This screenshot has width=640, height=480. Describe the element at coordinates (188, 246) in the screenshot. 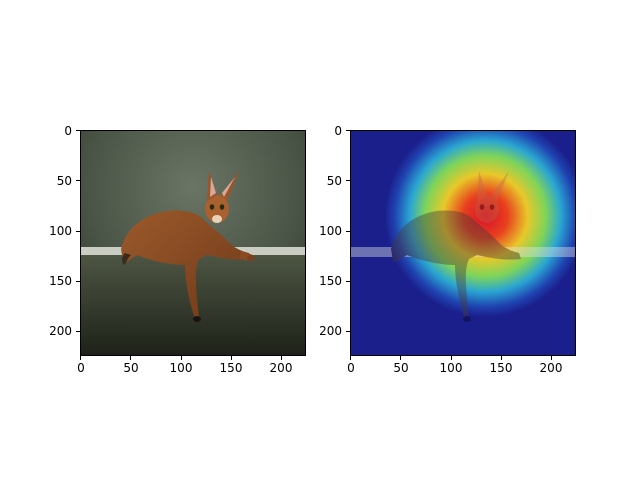

I see `cat-figure` at that location.